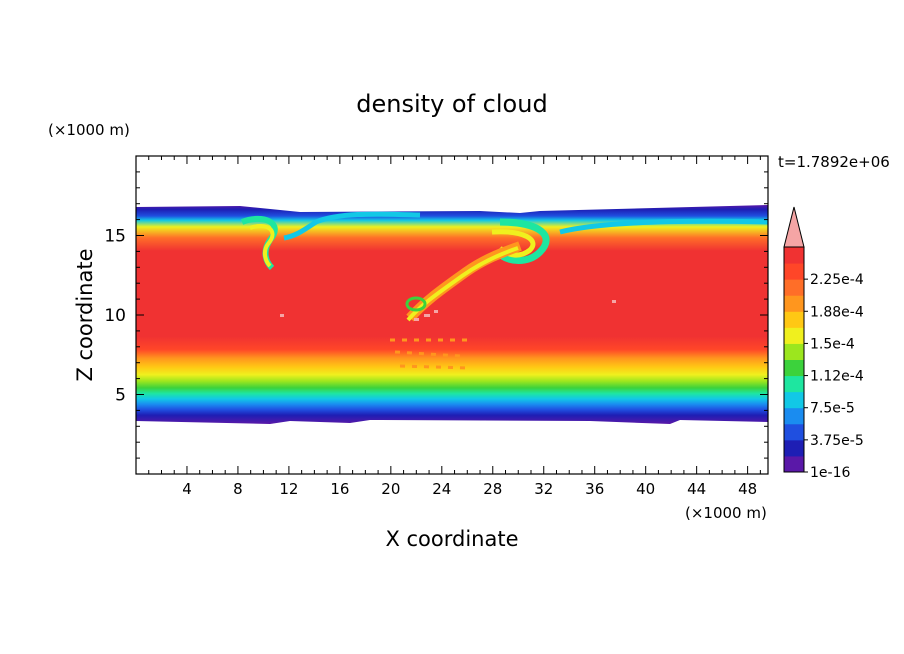 The image size is (904, 654). I want to click on colorbar-label: 7.5e-5, so click(832, 409).